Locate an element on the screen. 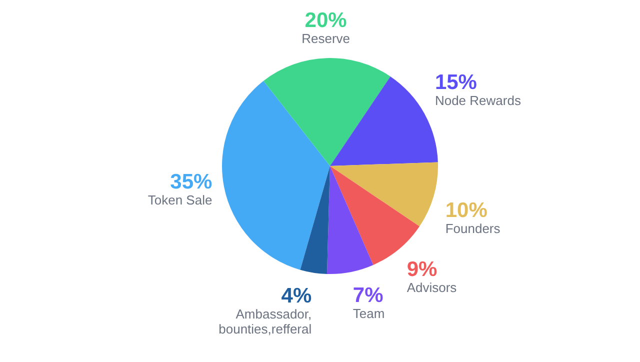  slice-label: Founders is located at coordinates (473, 228).